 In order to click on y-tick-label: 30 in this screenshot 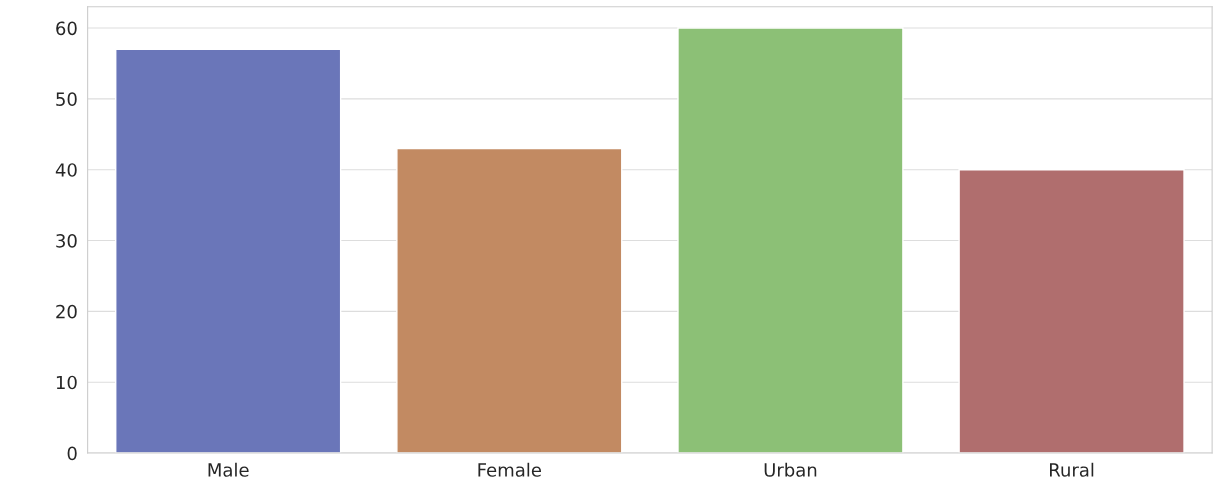, I will do `click(66, 240)`.